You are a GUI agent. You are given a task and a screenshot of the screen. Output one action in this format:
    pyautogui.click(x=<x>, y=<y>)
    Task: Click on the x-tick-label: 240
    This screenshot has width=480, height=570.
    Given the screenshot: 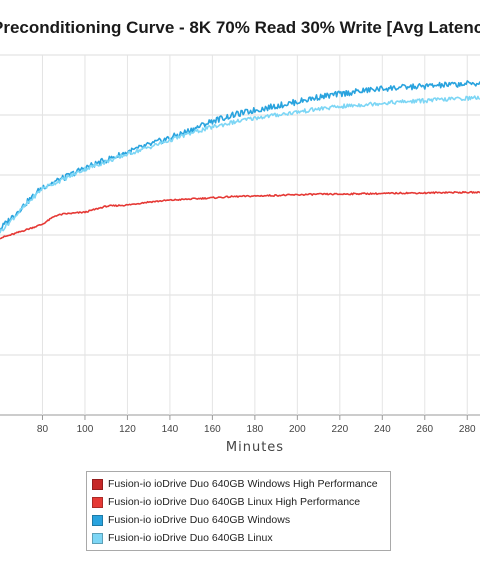 What is the action you would take?
    pyautogui.click(x=382, y=429)
    